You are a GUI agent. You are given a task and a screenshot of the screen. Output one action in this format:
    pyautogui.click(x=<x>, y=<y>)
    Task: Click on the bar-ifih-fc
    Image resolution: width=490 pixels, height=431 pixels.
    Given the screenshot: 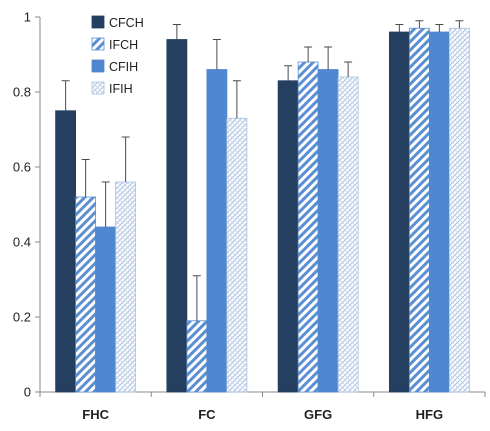 What is the action you would take?
    pyautogui.click(x=237, y=255)
    